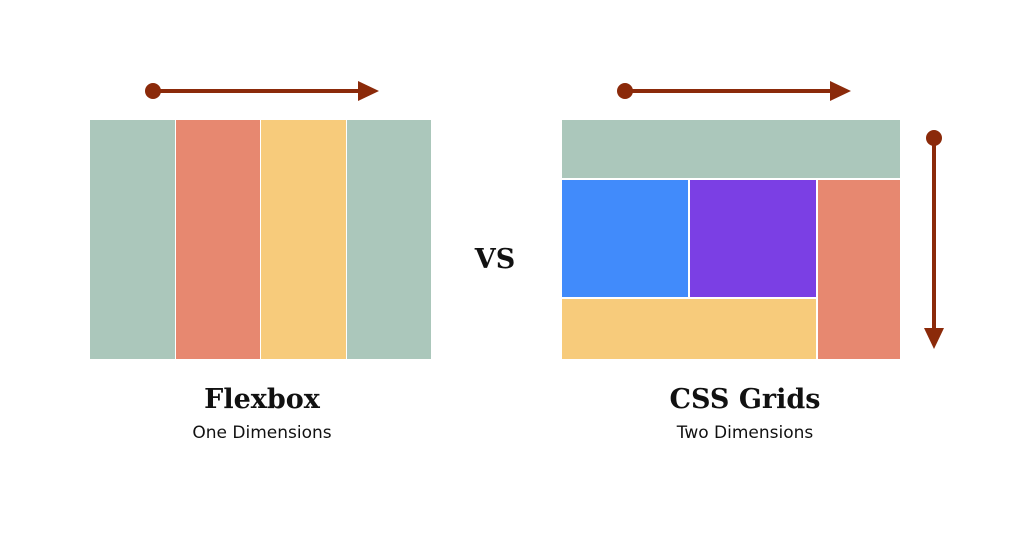  I want to click on grid-footer, so click(689, 329).